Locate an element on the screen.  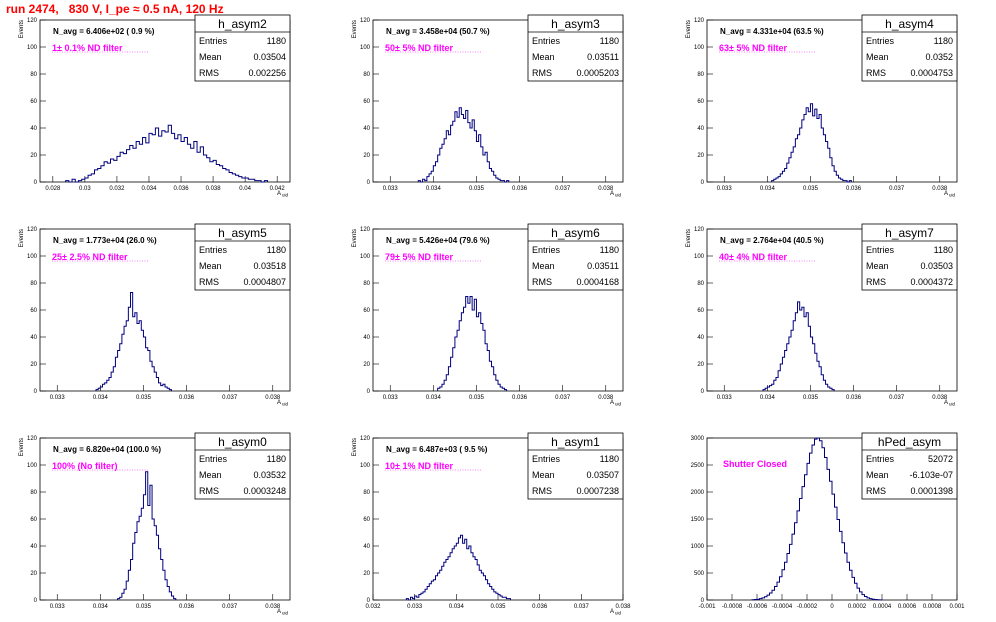
navg-label: N_avg = 3.458e+04 (50.7 %) is located at coordinates (438, 31).